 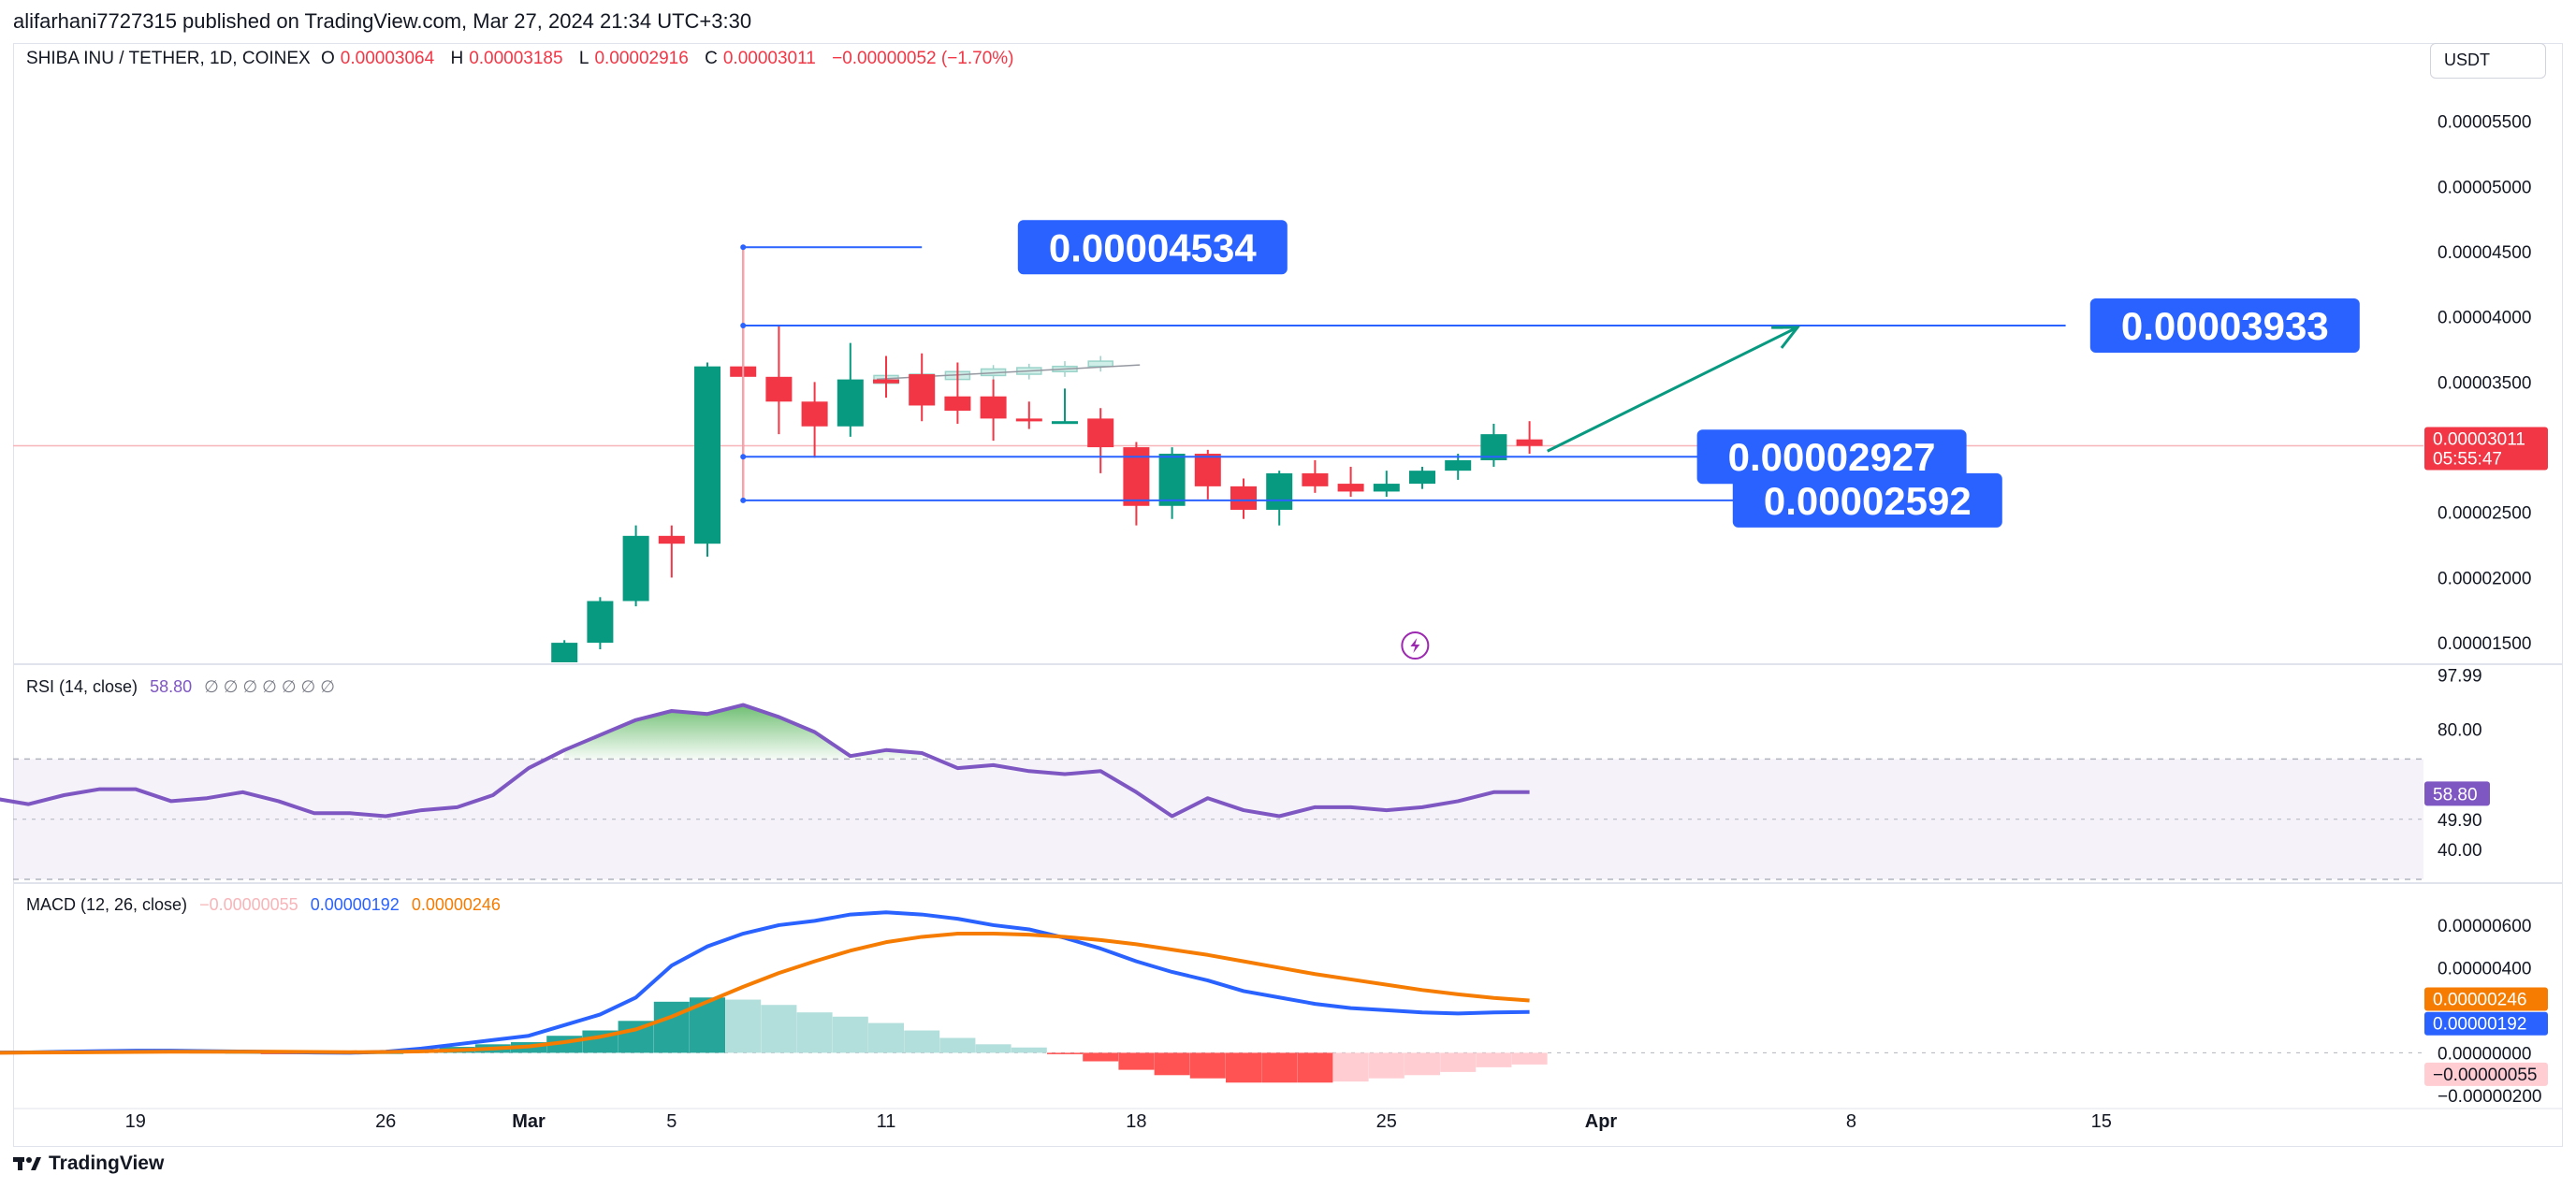 What do you see at coordinates (1601, 1121) in the screenshot?
I see `x-axis-tick-label: Apr` at bounding box center [1601, 1121].